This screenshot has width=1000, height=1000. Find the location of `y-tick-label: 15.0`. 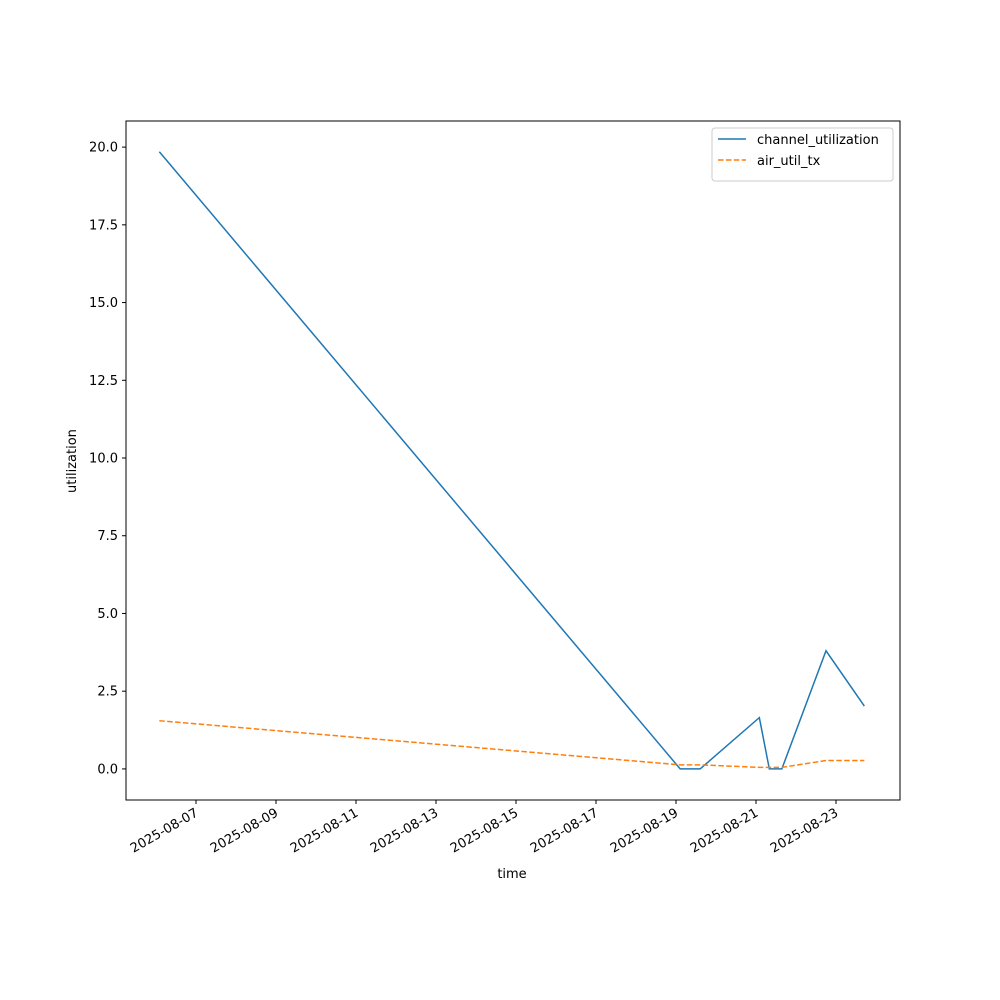

y-tick-label: 15.0 is located at coordinates (103, 303).